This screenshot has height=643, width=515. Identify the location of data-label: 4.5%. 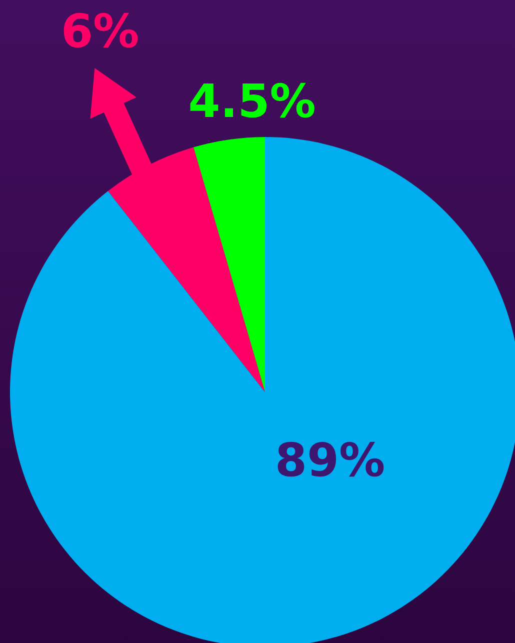
(252, 101).